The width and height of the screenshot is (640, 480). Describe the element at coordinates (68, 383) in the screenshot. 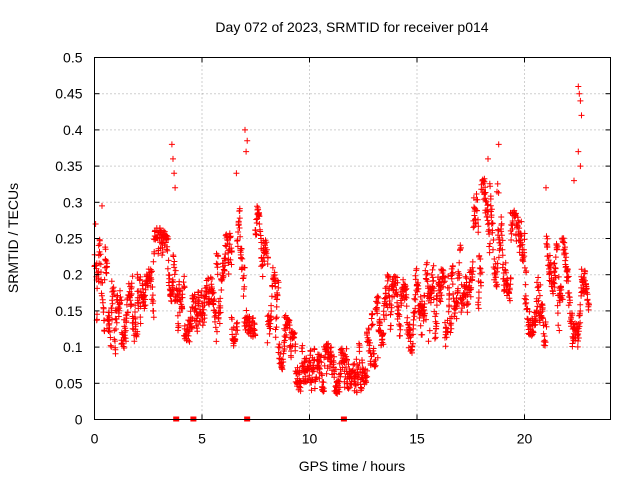

I see `y-tick-label: 0.05` at that location.